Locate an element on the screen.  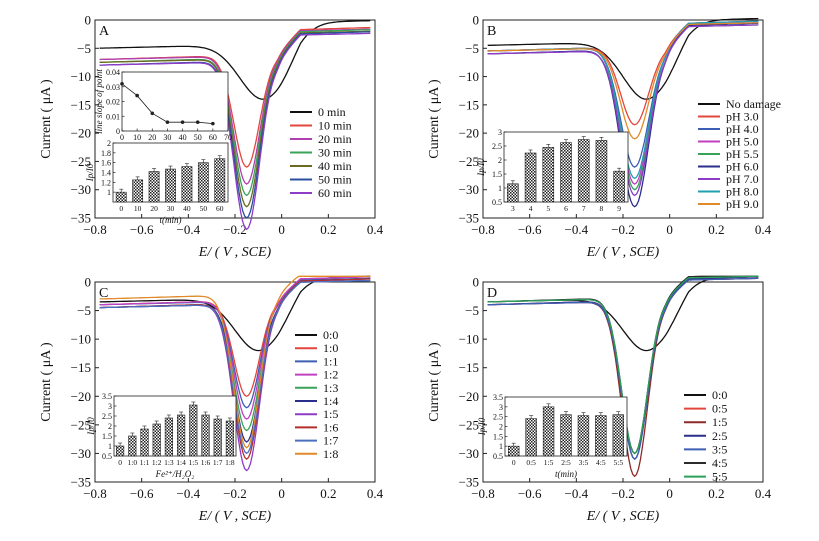
inset-x-tick-label: 40 is located at coordinates (183, 137).